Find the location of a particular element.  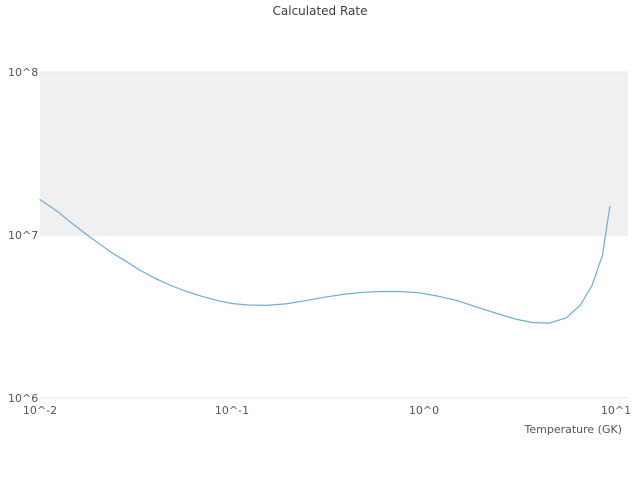

y-tick-label: 10^7 is located at coordinates (23, 235).